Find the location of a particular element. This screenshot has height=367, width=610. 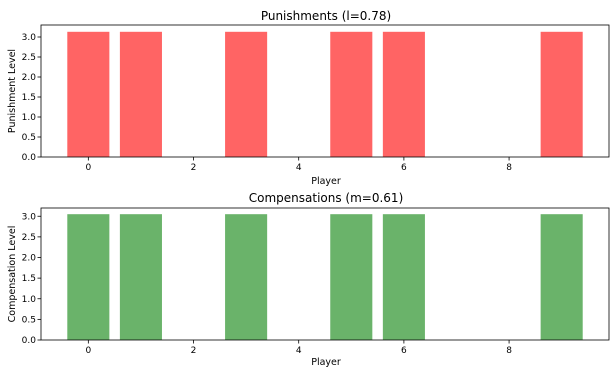

chart-title: Punishments (l=0.78) is located at coordinates (326, 16).